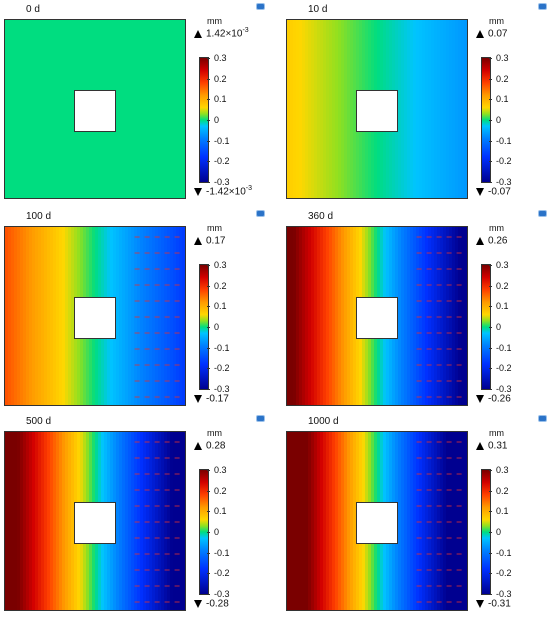  What do you see at coordinates (217, 399) in the screenshot?
I see `min-value: -0.17` at bounding box center [217, 399].